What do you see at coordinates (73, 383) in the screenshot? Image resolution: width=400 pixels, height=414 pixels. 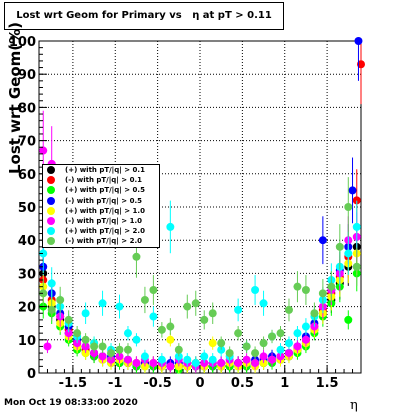 I see `x-tick-label: -1.5` at bounding box center [73, 383].